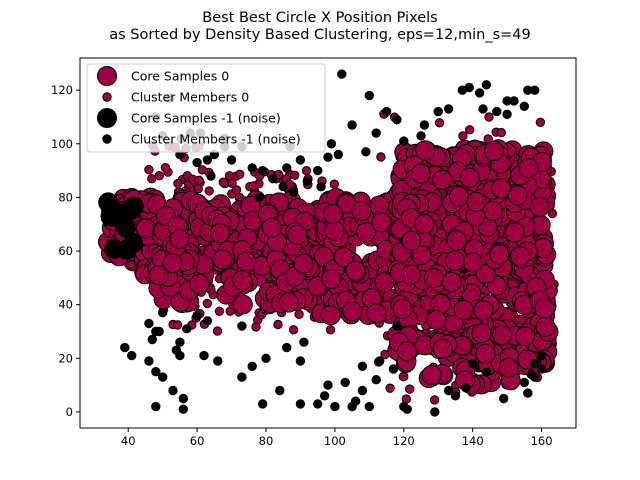 The image size is (640, 480). What do you see at coordinates (335, 441) in the screenshot?
I see `x-tick-label: 100` at bounding box center [335, 441].